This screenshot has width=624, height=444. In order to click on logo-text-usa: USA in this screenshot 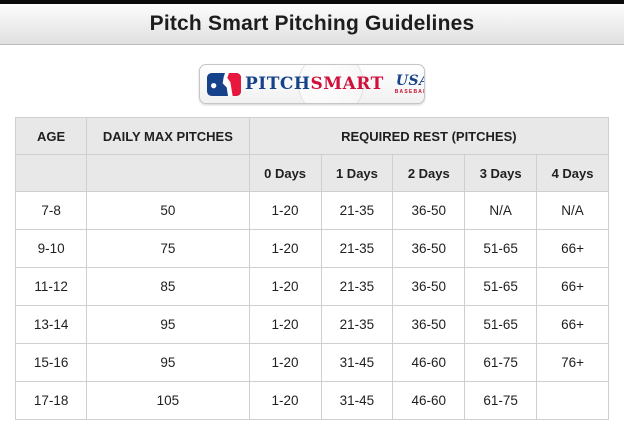, I will do `click(409, 81)`.